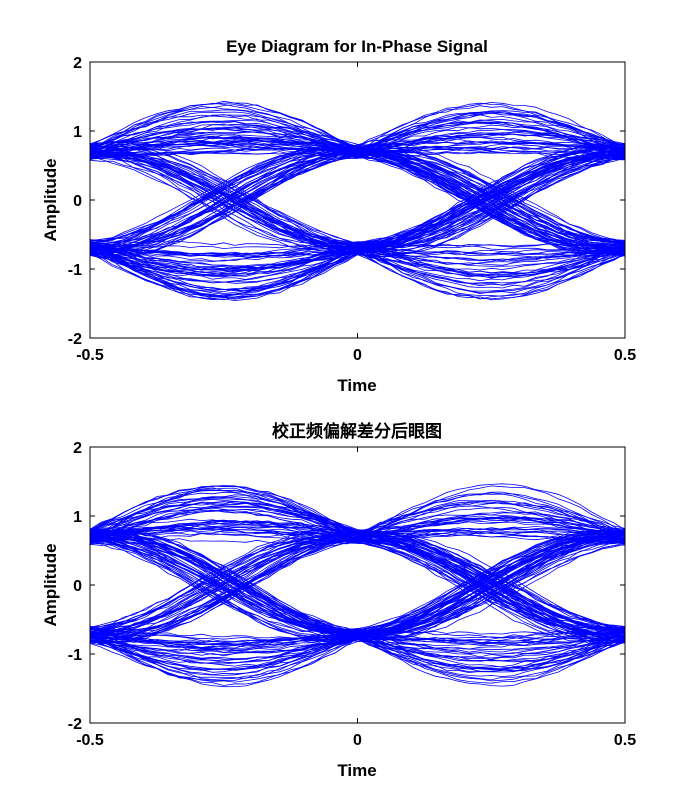  Describe the element at coordinates (357, 431) in the screenshot. I see `chart-title: 校正频偏解差分后眼图` at that location.